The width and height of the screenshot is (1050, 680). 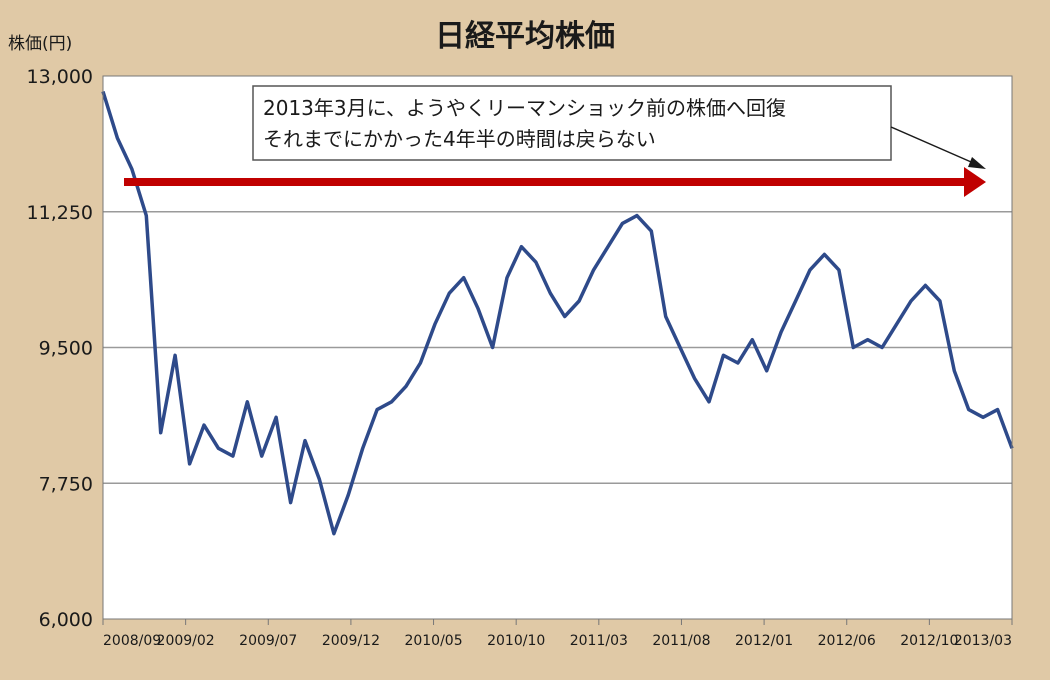 What do you see at coordinates (66, 484) in the screenshot?
I see `y-tick-label: 7,750` at bounding box center [66, 484].